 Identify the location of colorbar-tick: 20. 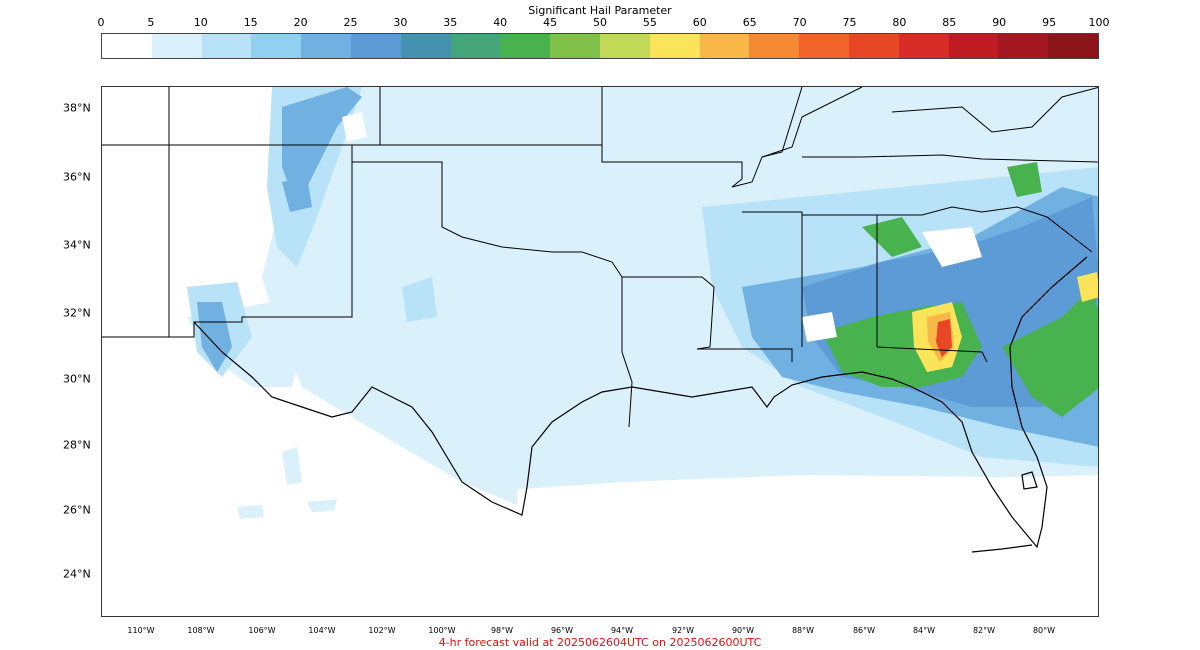
(300, 22).